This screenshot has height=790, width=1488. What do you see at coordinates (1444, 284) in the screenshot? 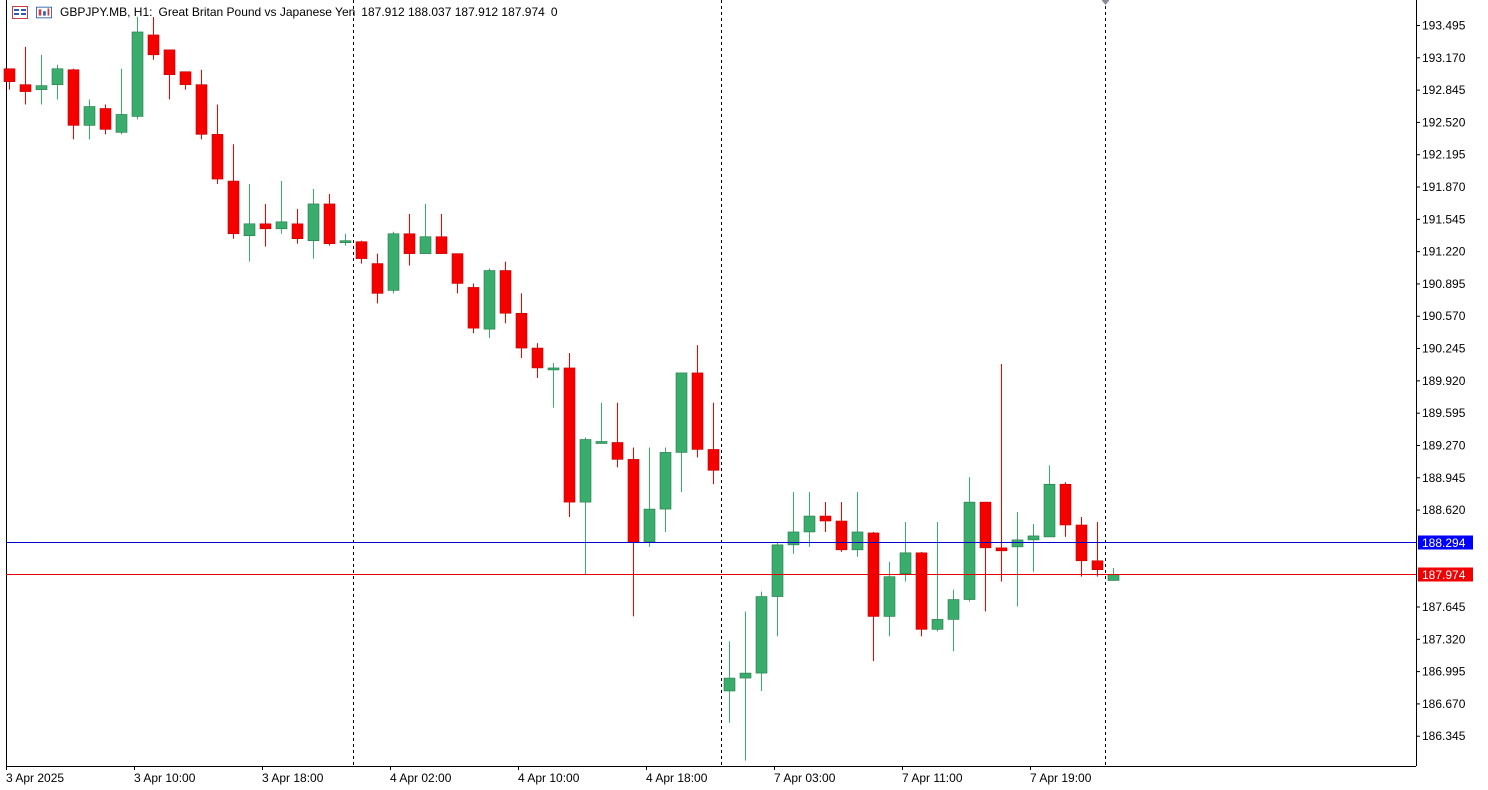
I see `y-tick-label: 190.895` at bounding box center [1444, 284].